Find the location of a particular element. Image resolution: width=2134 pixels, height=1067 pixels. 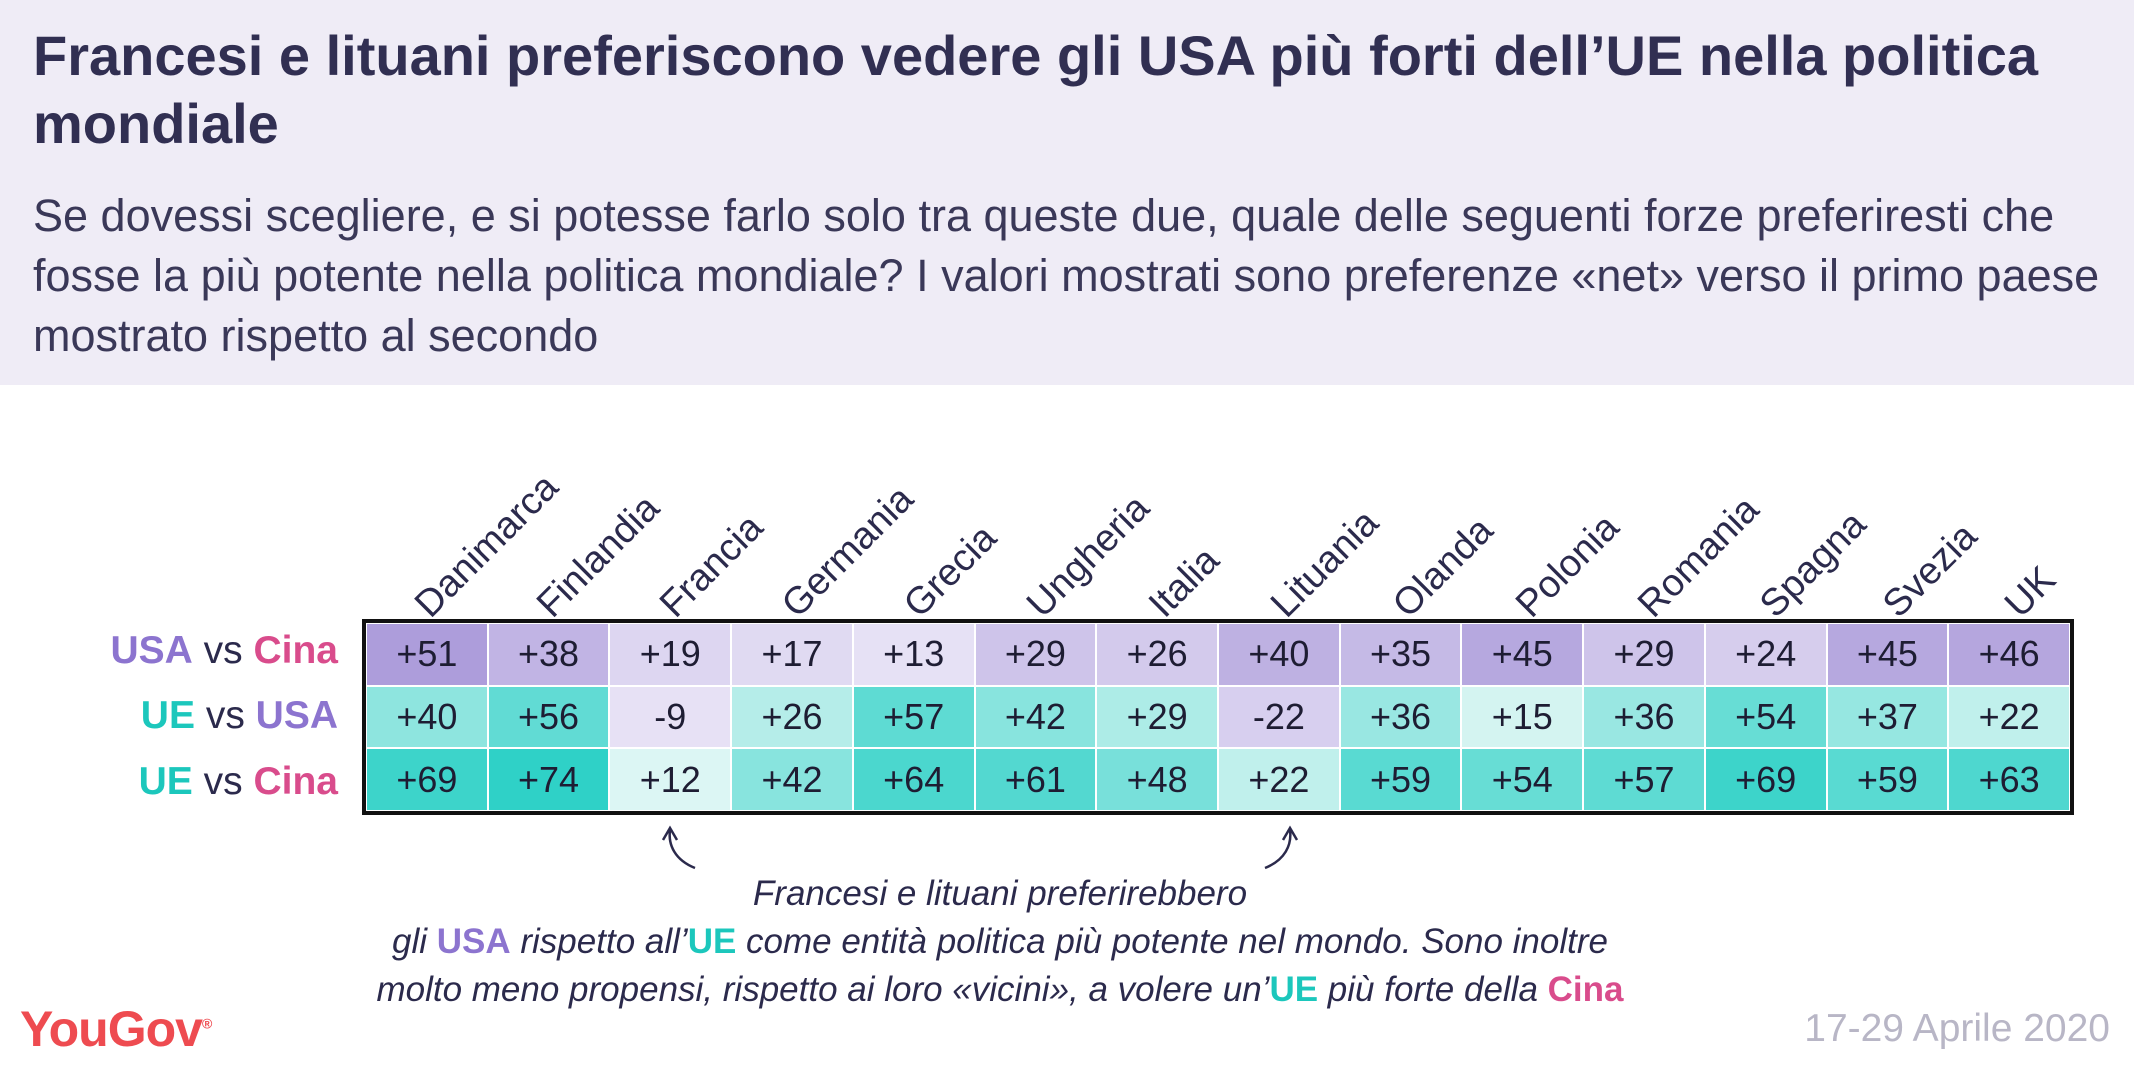

heatmap-cell: +63 is located at coordinates (2009, 779).